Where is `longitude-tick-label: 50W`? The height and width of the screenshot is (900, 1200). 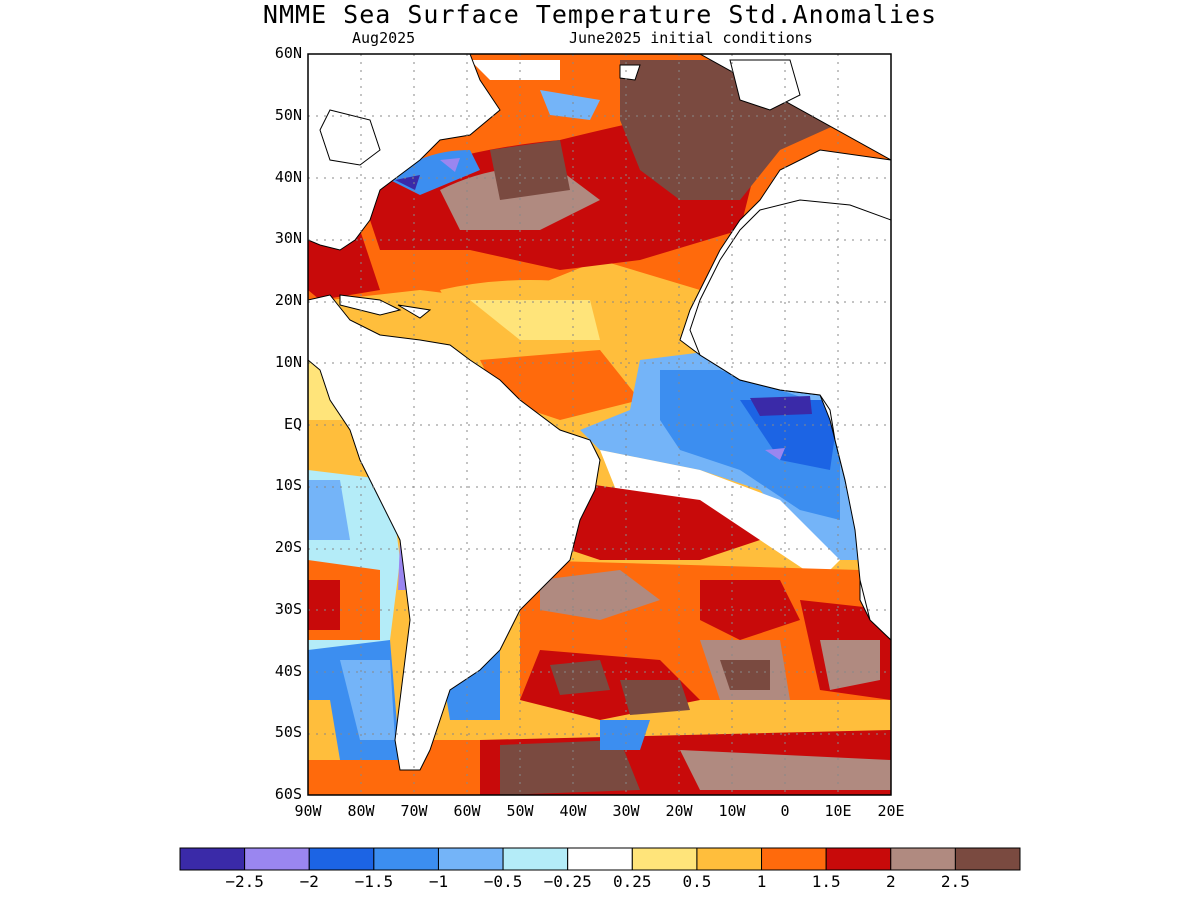
longitude-tick-label: 50W is located at coordinates (520, 811).